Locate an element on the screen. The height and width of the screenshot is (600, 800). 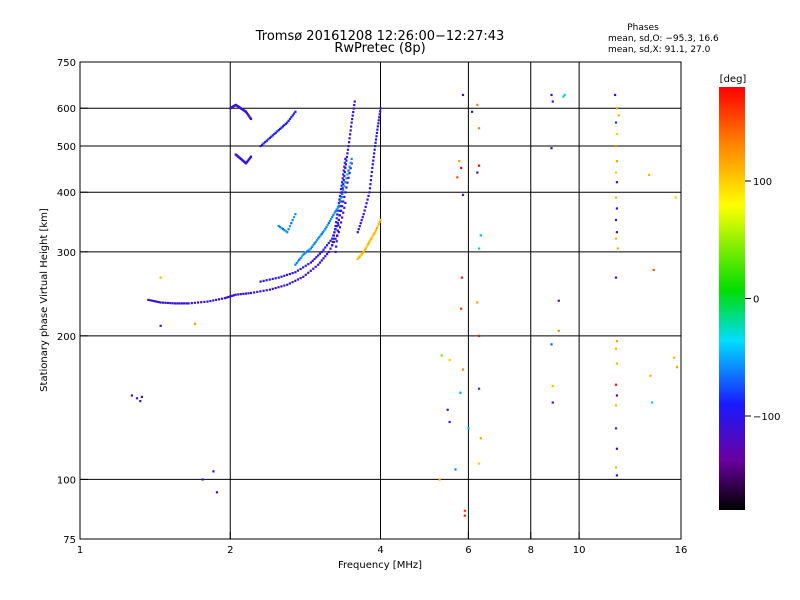
y-tick-label: 100 is located at coordinates (66, 480).